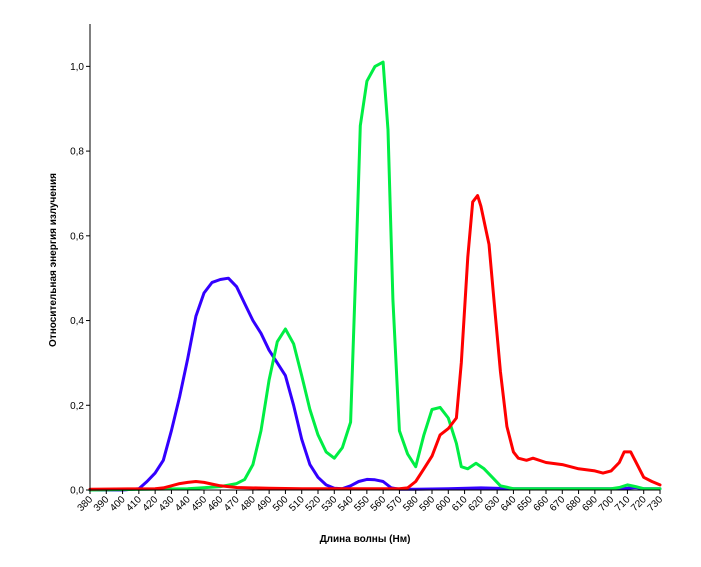 This screenshot has height=567, width=701. Describe the element at coordinates (590, 504) in the screenshot. I see `x-tick-label: 690` at that location.